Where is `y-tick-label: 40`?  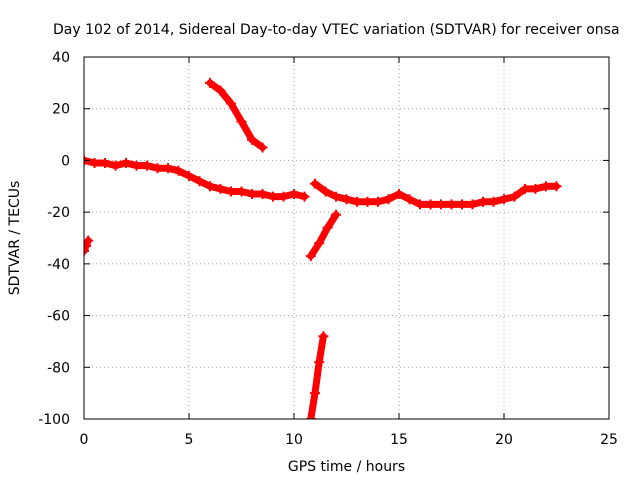
y-tick-label: 40 is located at coordinates (61, 58).